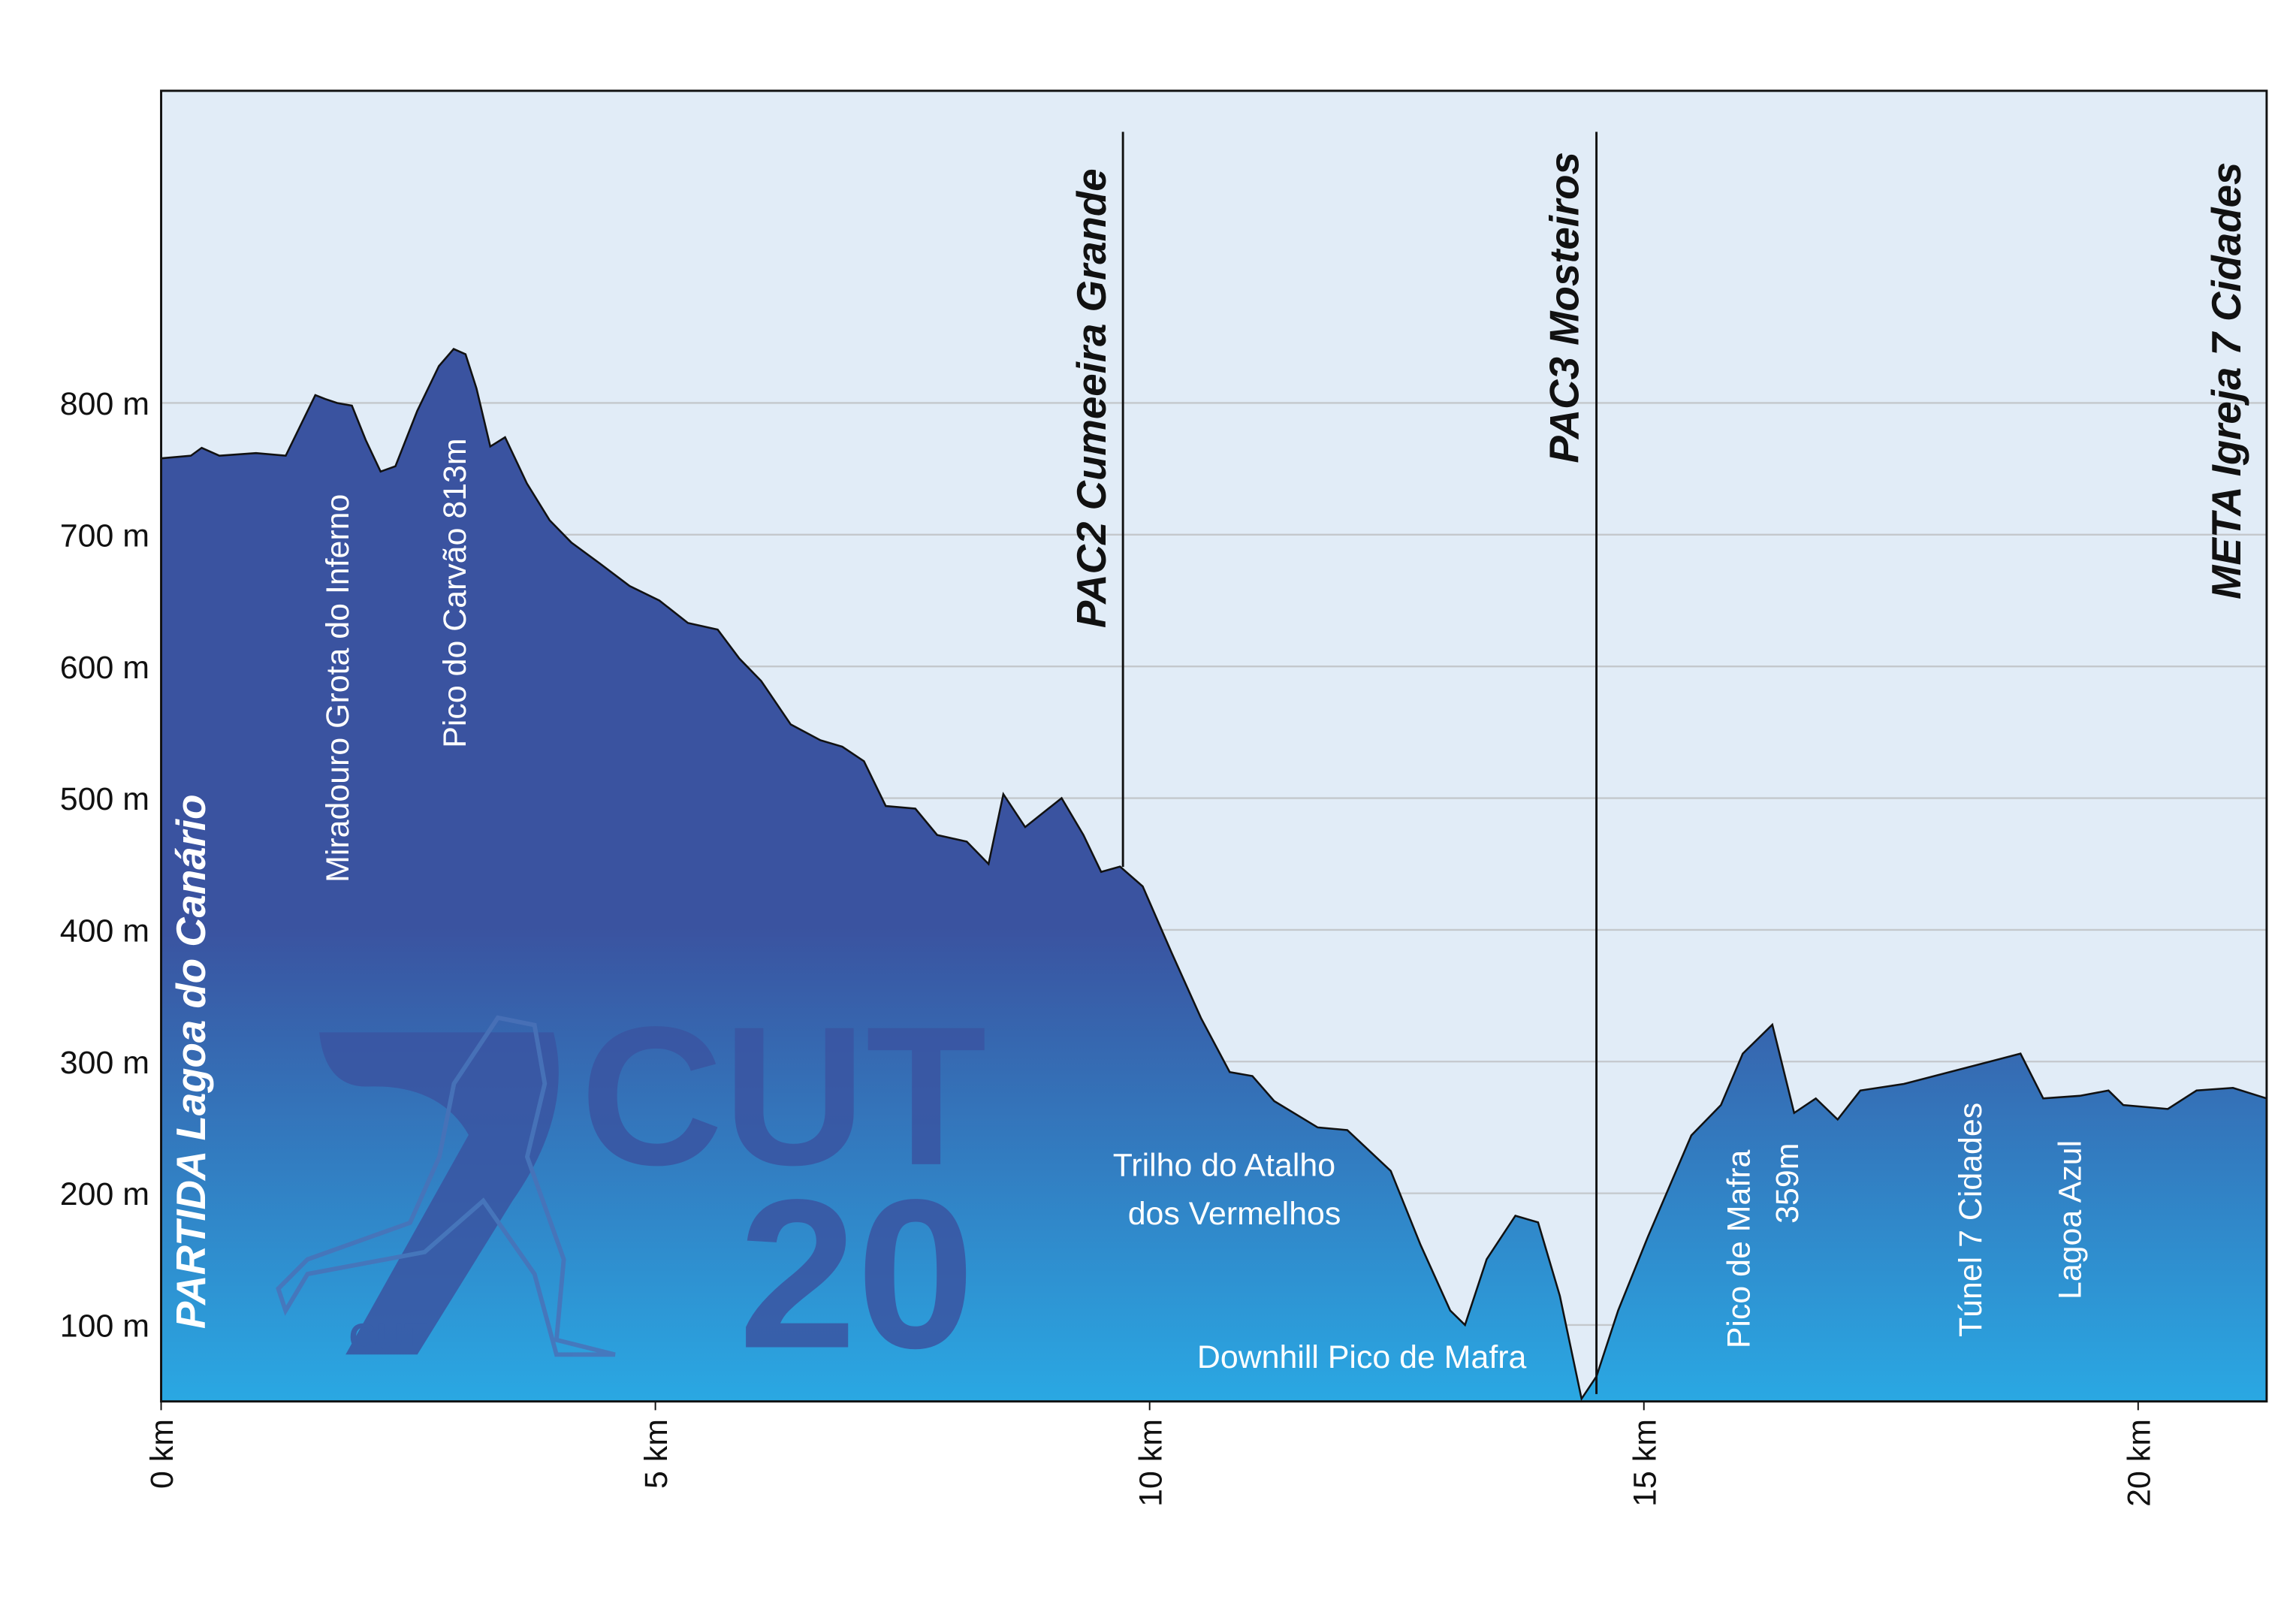 Image resolution: width=2296 pixels, height=1624 pixels. Describe the element at coordinates (856, 1274) in the screenshot. I see `logo-number: 20` at that location.